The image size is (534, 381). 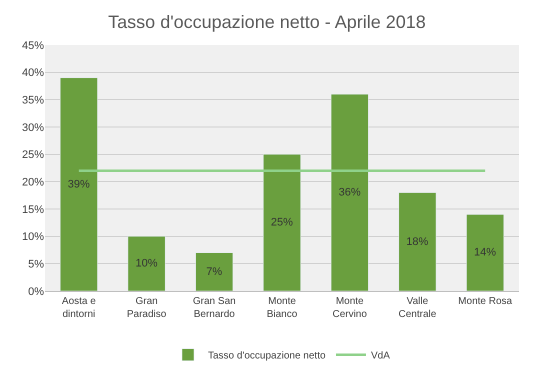 What do you see at coordinates (485, 301) in the screenshot?
I see `x-tick-label: Monte Rosa` at bounding box center [485, 301].